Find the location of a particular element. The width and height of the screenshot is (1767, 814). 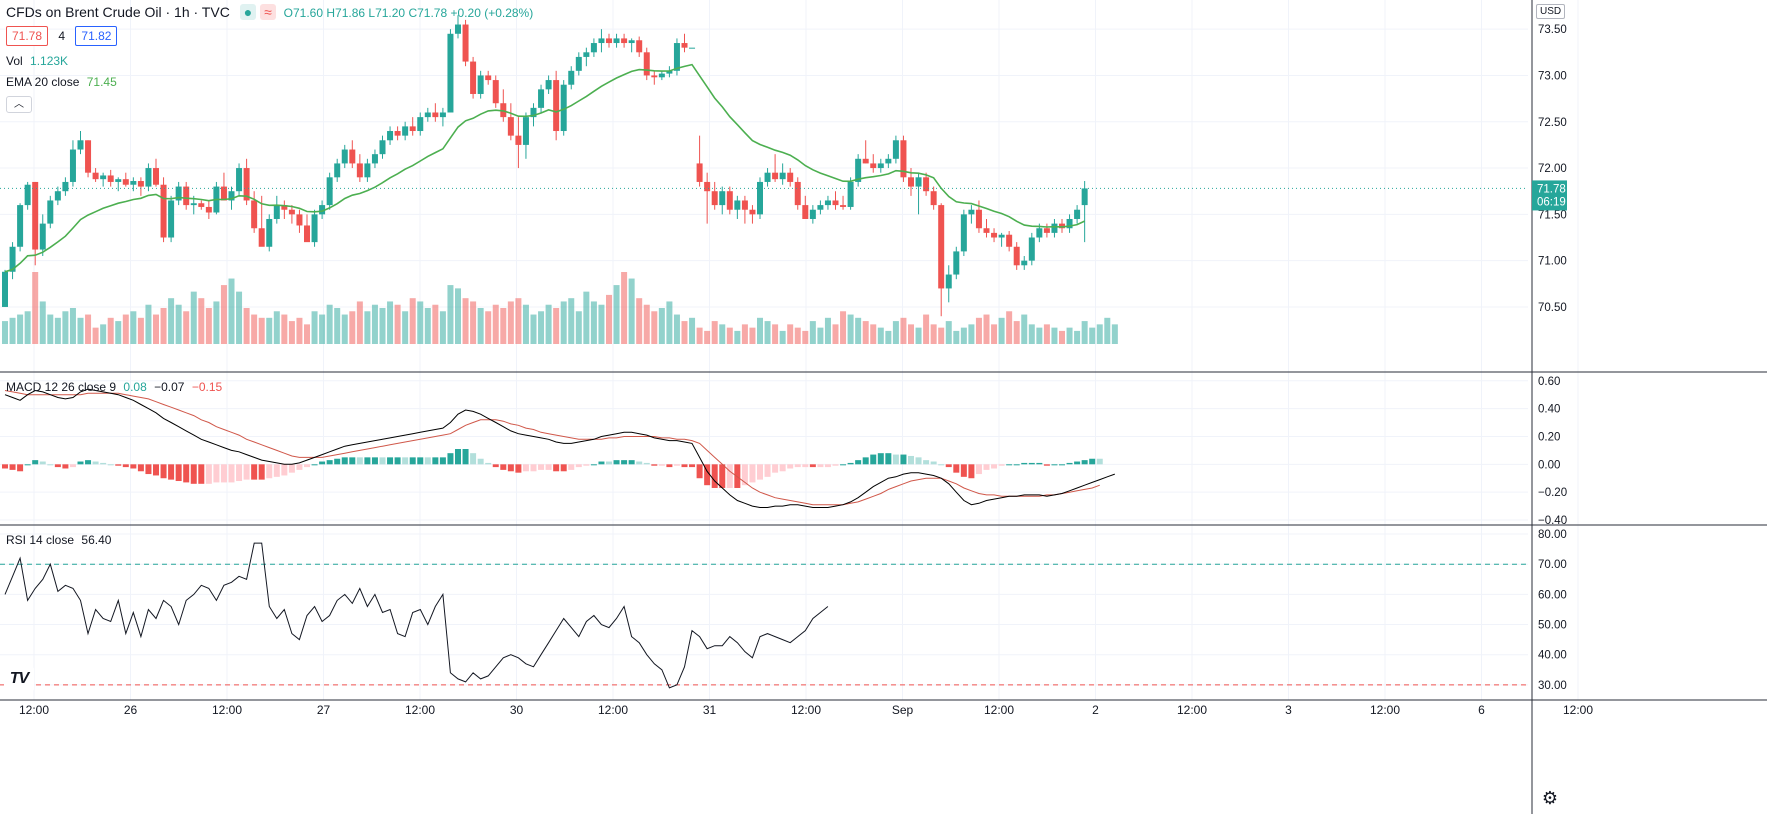

logo-text: TV is located at coordinates (19, 678).